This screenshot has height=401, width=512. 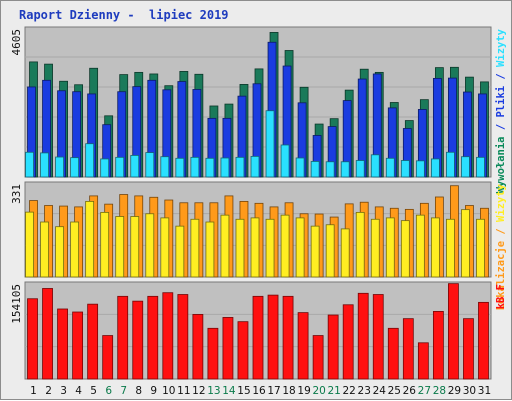 What do you see at coordinates (288, 391) in the screenshot?
I see `x-tick-label-day-18: 18` at bounding box center [288, 391].